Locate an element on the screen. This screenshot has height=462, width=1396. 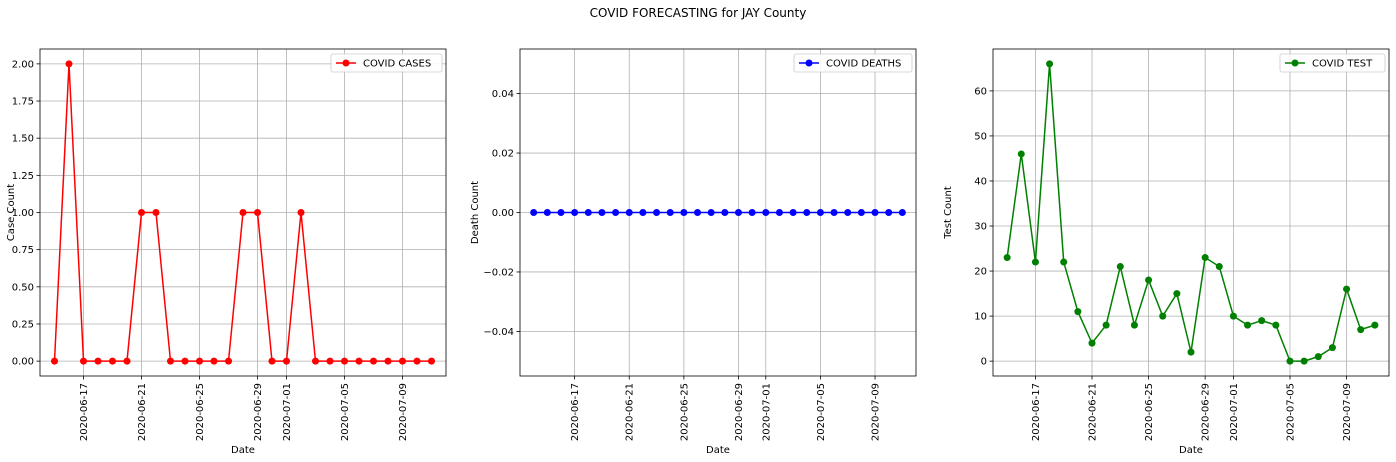
y-tick-label: 10 is located at coordinates (980, 317).